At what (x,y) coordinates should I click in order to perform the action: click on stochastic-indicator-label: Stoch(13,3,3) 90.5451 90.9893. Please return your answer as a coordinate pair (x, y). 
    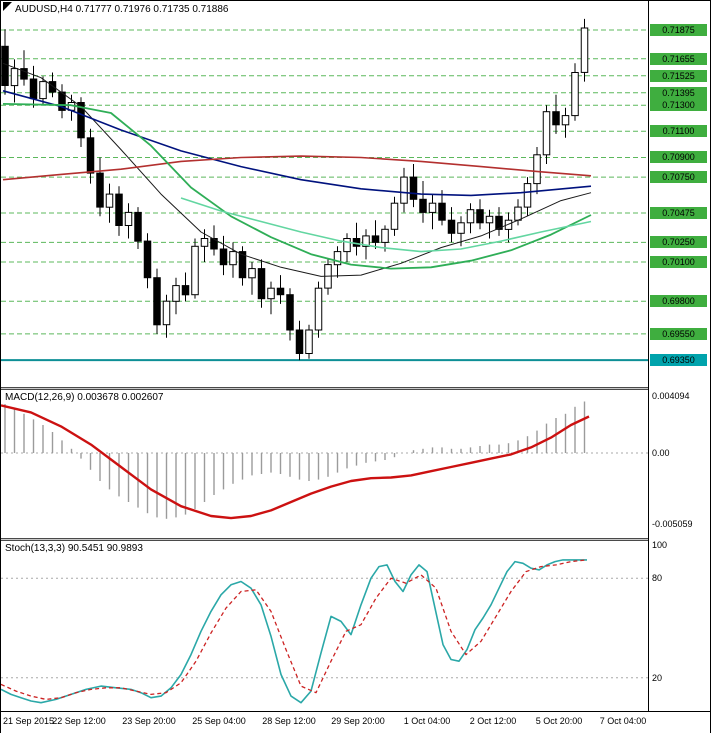
    Looking at the image, I should click on (74, 548).